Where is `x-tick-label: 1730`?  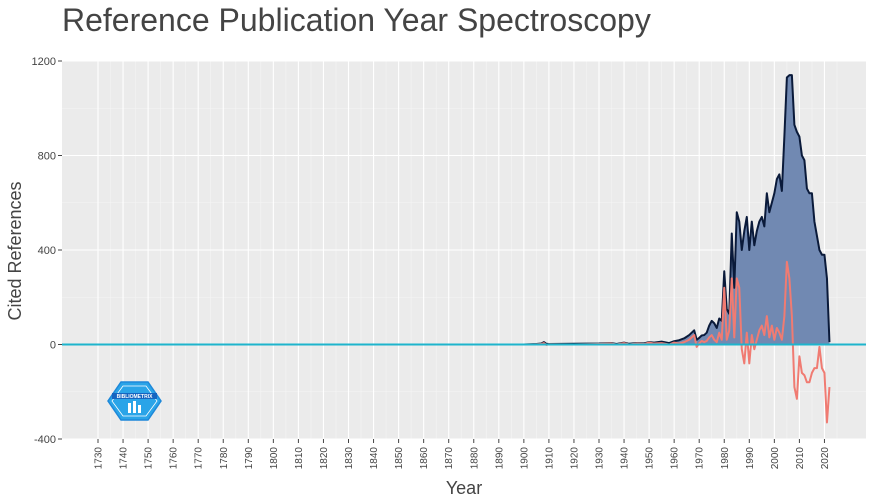
x-tick-label: 1730 is located at coordinates (99, 458).